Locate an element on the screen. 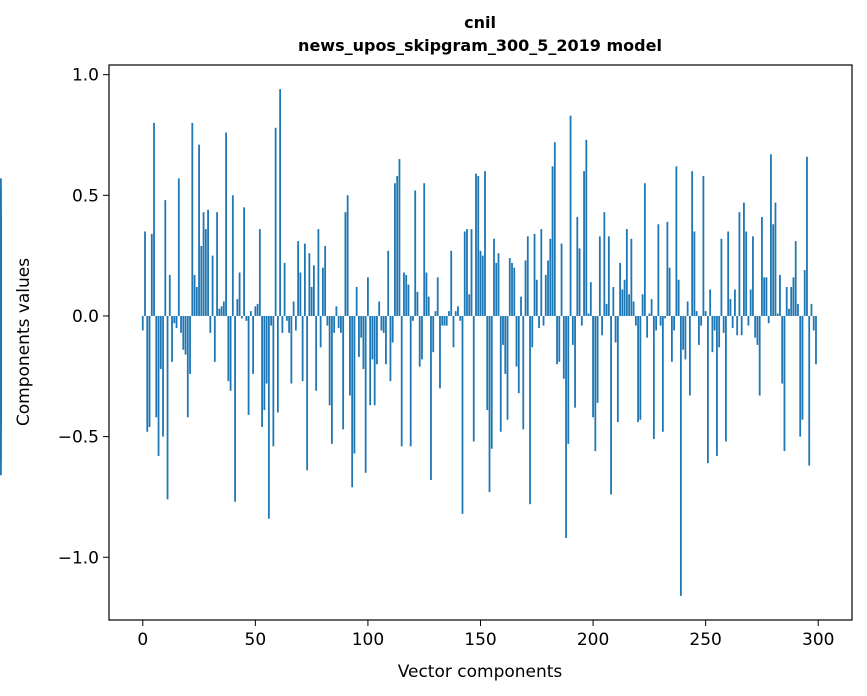 The width and height of the screenshot is (867, 696). chart-title: cnil is located at coordinates (480, 22).